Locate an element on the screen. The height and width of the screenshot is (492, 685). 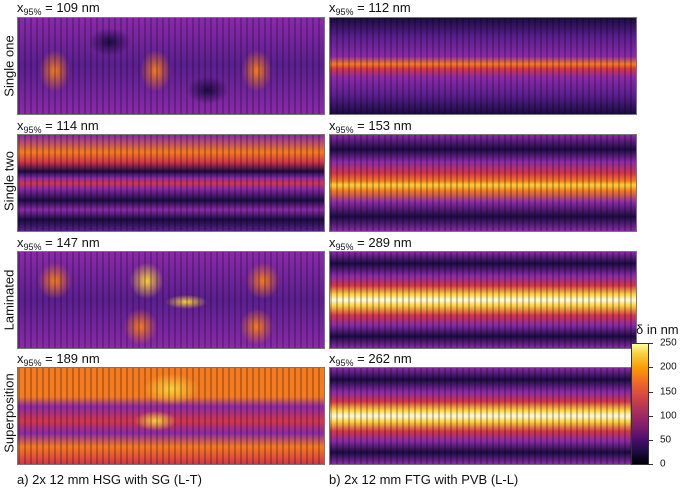
x95-label-a2: x95% = 114 nm is located at coordinates (58, 126).